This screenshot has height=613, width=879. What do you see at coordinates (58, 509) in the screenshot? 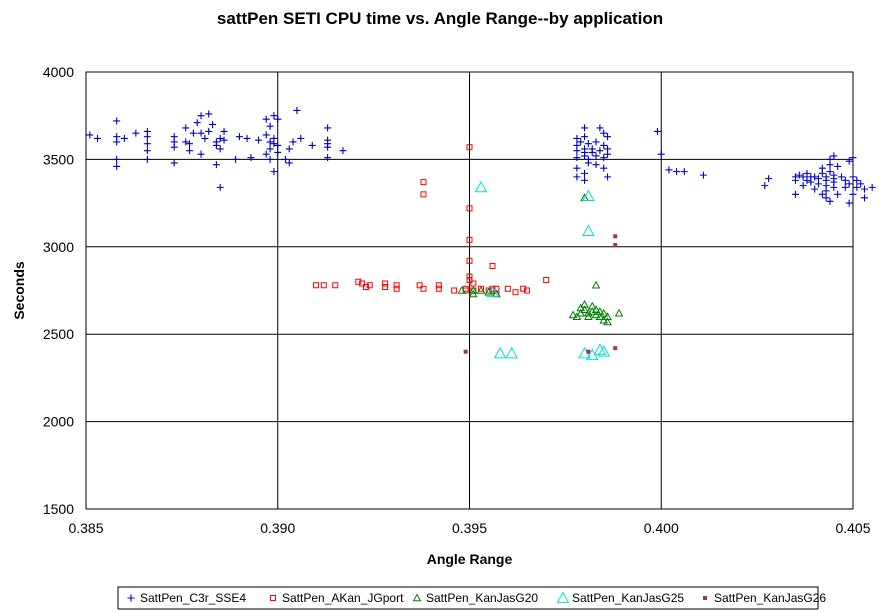
I see `y-tick-label: 1500` at bounding box center [58, 509].